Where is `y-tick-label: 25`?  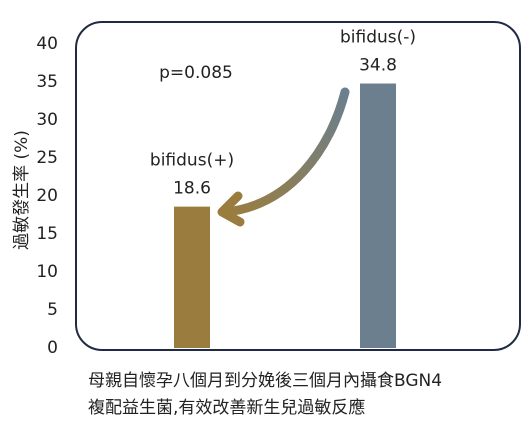
y-tick-label: 25 is located at coordinates (47, 158).